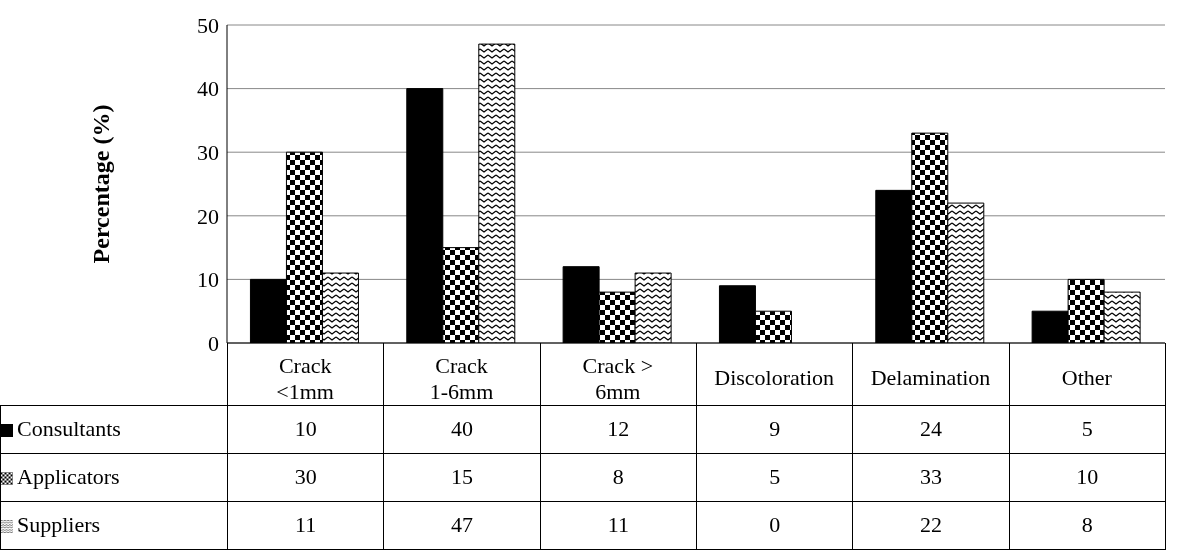 This screenshot has height=551, width=1177. Describe the element at coordinates (305, 477) in the screenshot. I see `data-label: 30` at that location.